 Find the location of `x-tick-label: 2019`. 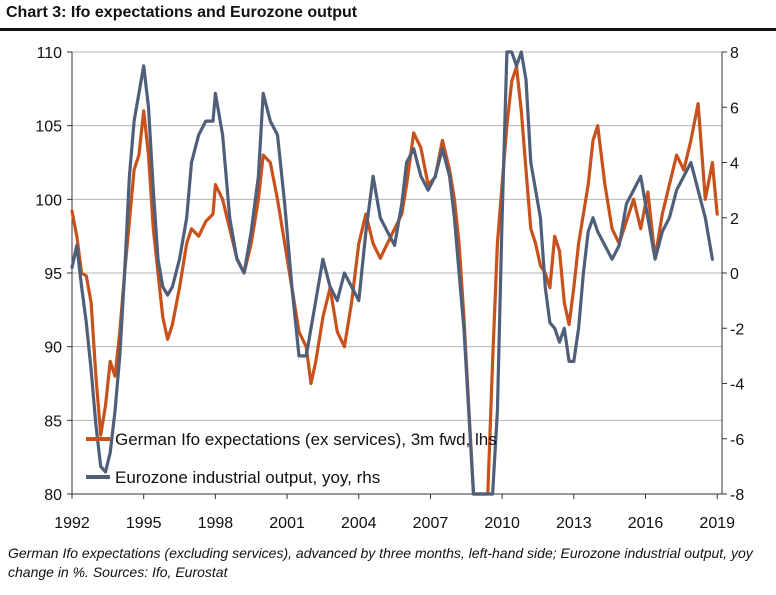

x-tick-label: 2019 is located at coordinates (717, 523).